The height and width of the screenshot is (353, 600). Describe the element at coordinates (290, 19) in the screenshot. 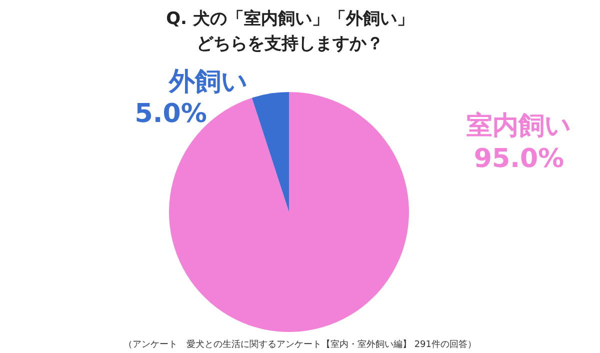

I see `title: Q. 犬の「室内飼い」「外飼い」` at that location.